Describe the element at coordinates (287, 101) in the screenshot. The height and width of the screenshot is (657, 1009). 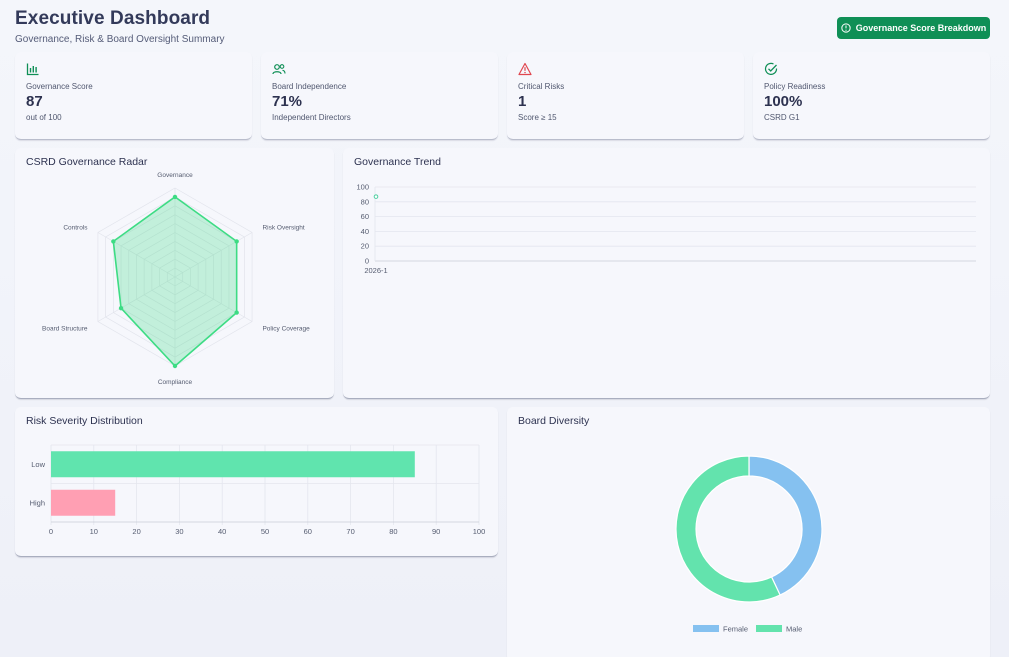
I see `kpi-value: 71%` at that location.